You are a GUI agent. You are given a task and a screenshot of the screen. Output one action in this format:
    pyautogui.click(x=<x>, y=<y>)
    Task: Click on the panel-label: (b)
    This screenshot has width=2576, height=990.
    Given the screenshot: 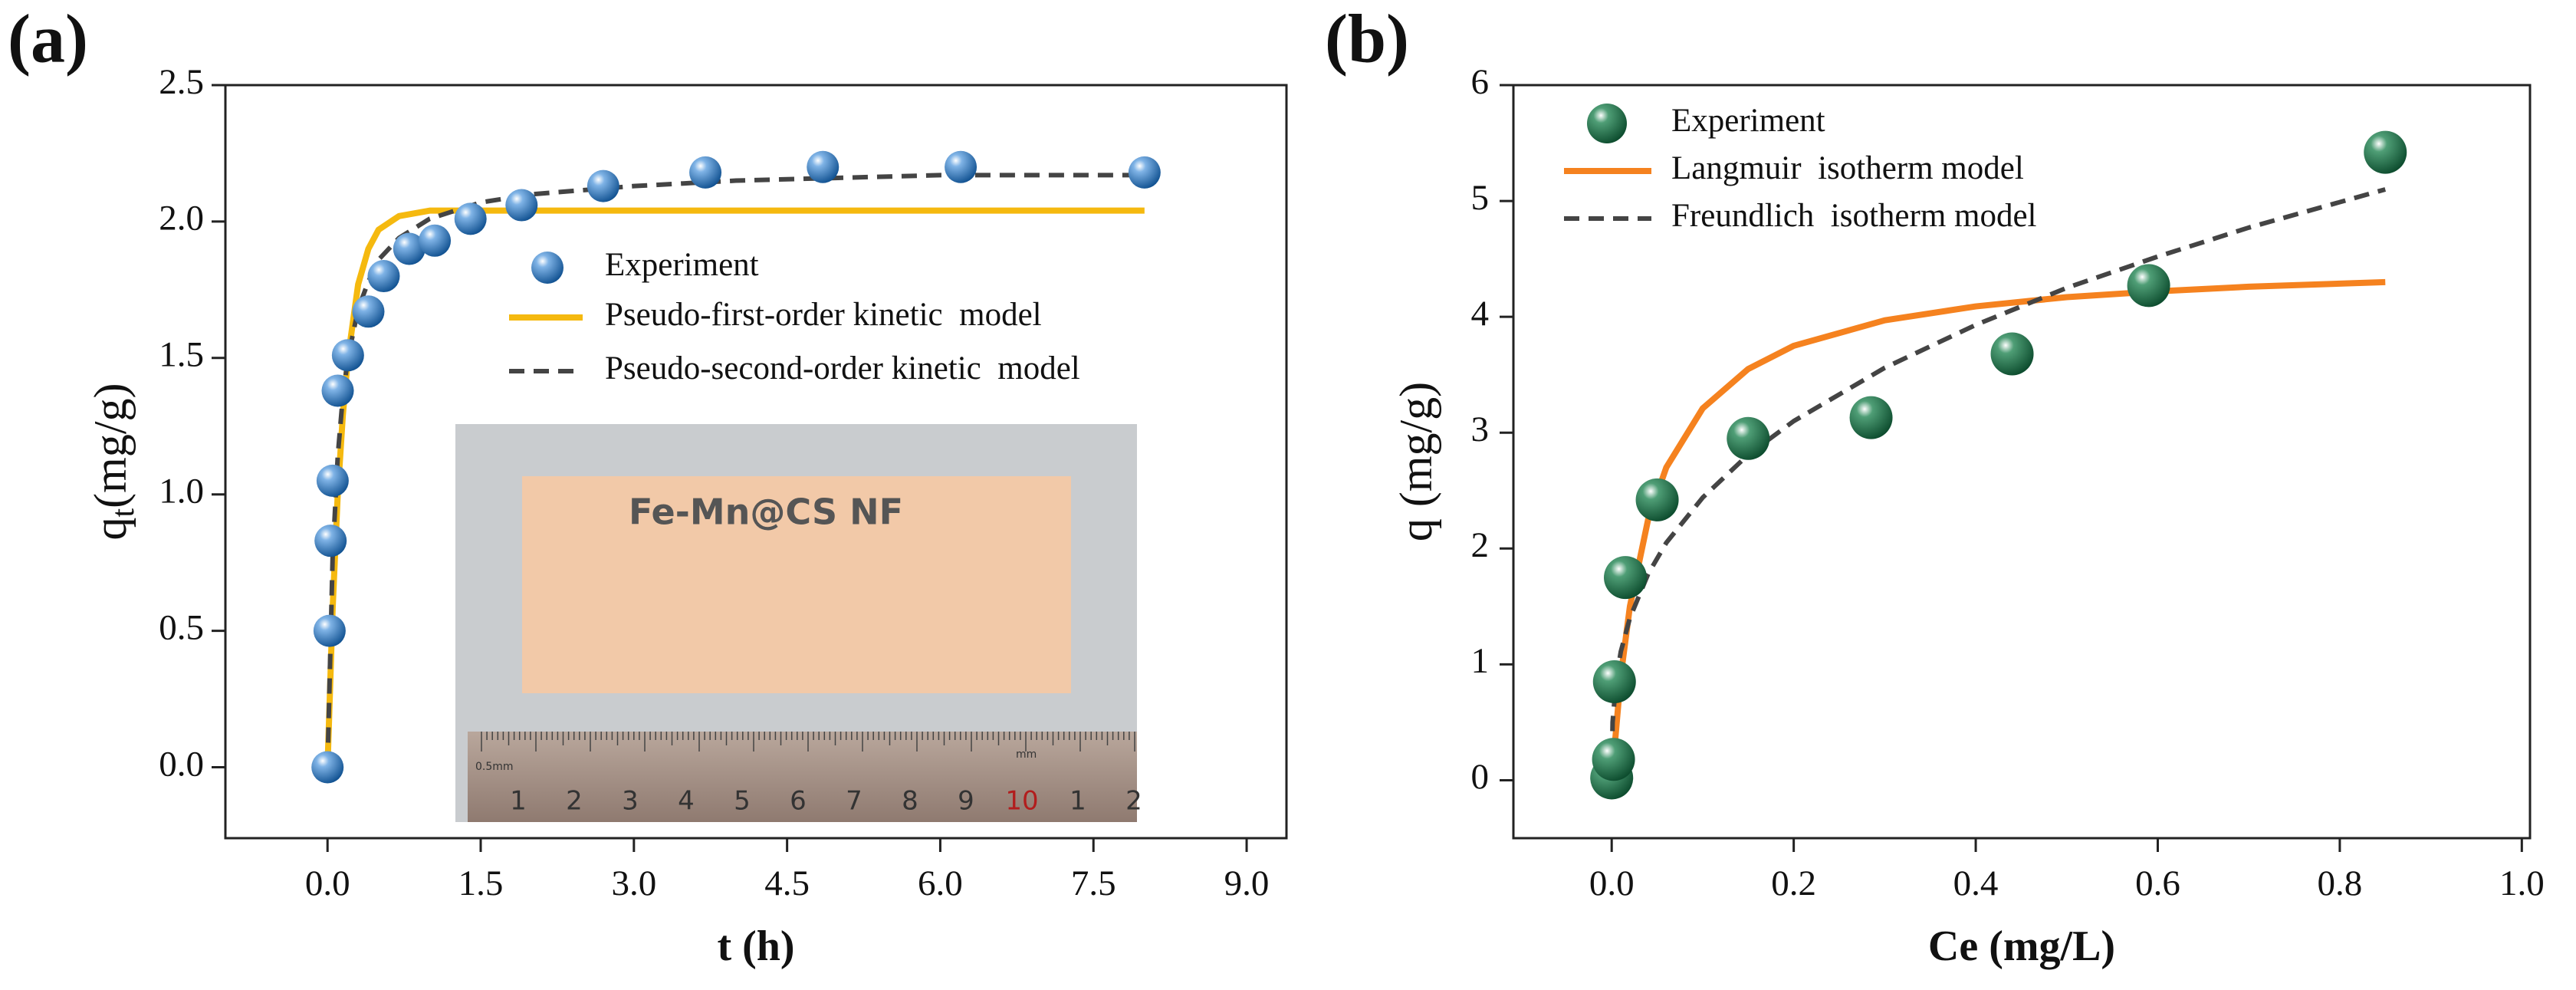 What is the action you would take?
    pyautogui.click(x=1367, y=40)
    